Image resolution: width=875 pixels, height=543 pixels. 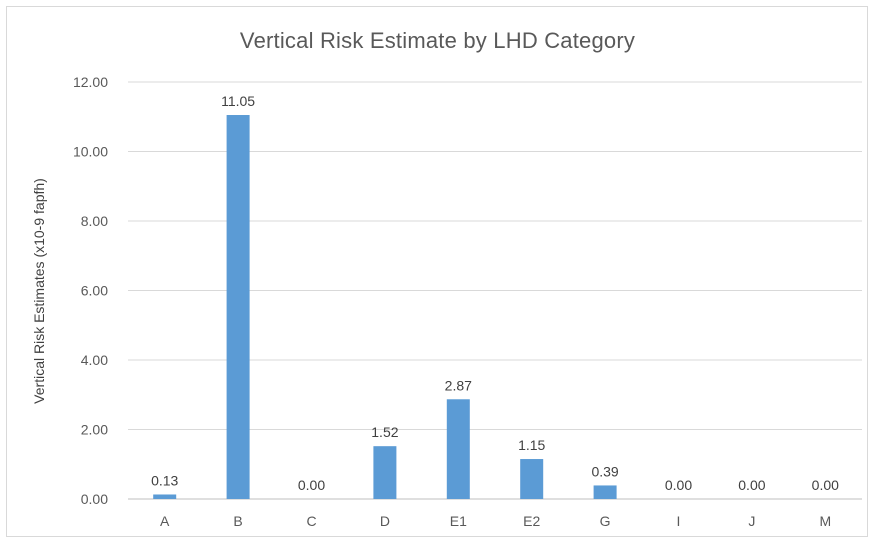 What do you see at coordinates (531, 445) in the screenshot?
I see `data-label: 1.15` at bounding box center [531, 445].